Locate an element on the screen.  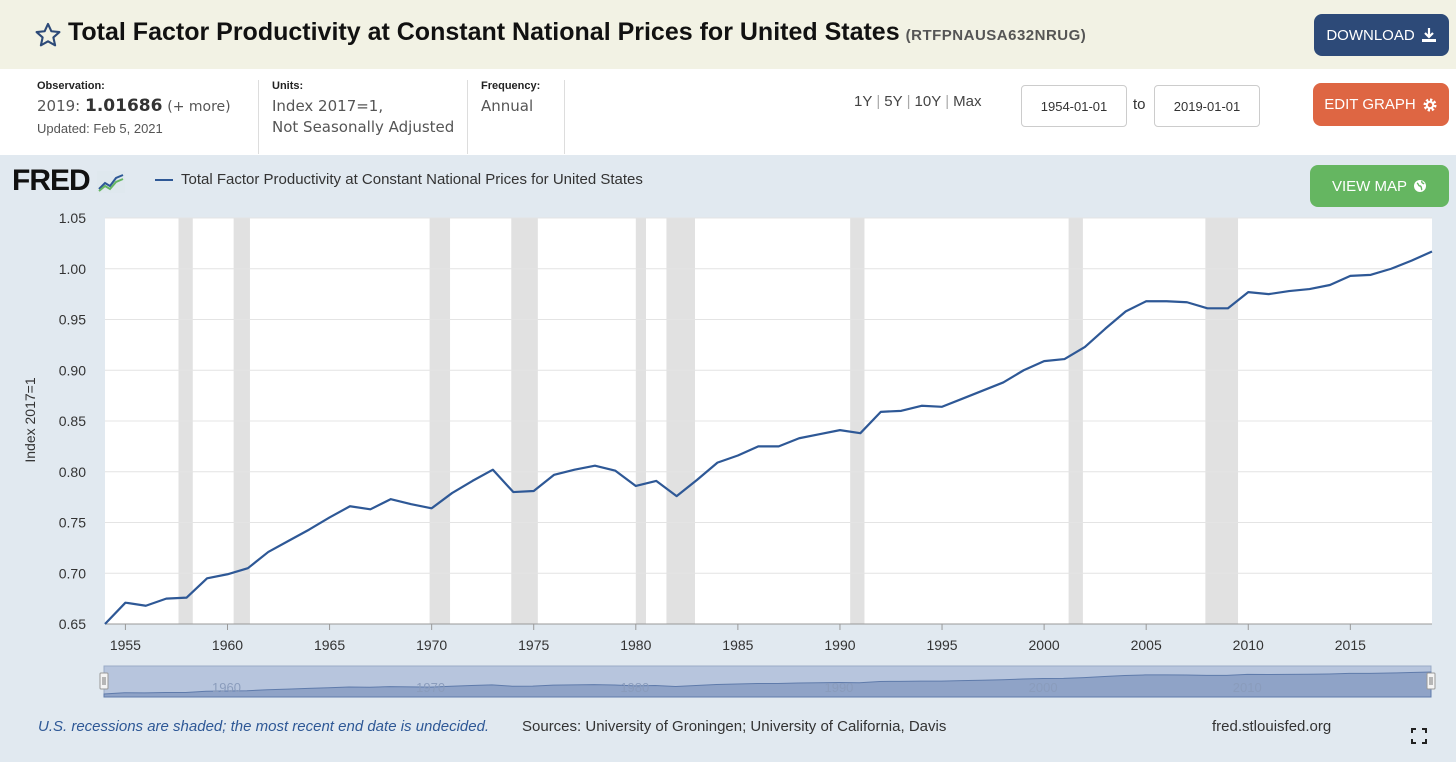
start-date-input: 1954-01-01 is located at coordinates (1074, 106).